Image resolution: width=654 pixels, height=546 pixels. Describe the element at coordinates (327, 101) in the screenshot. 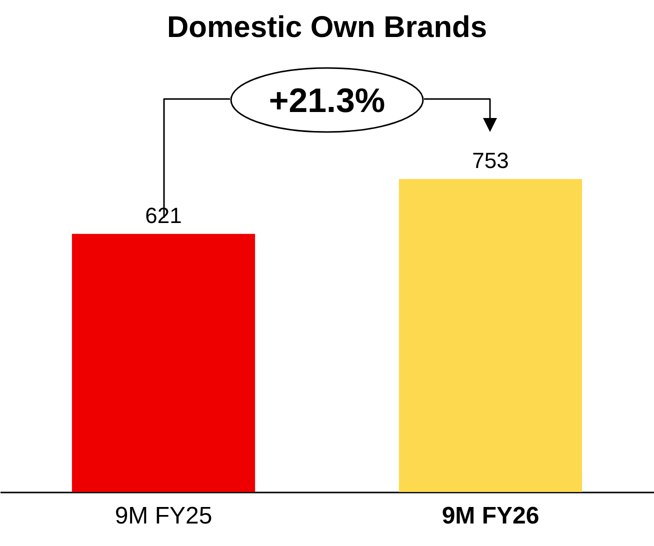

I see `text: +21.3%` at that location.